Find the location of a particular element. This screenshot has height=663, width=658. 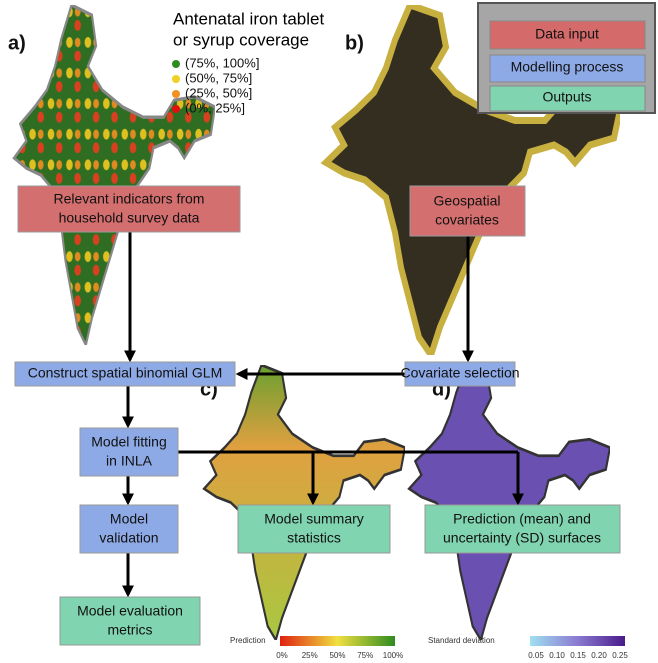

legend-item: (50%, 75%] is located at coordinates (218, 77).